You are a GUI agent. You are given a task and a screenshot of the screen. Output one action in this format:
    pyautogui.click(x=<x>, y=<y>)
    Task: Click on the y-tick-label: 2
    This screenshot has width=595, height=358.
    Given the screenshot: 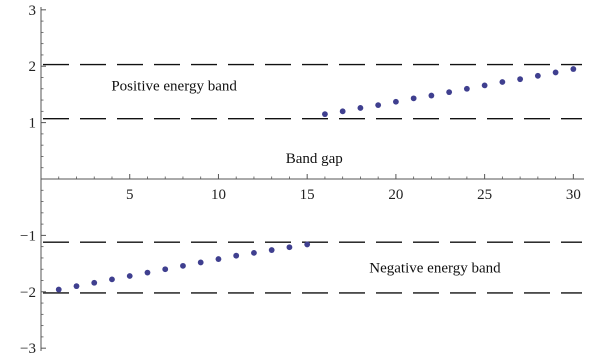 What is the action you would take?
    pyautogui.click(x=33, y=67)
    